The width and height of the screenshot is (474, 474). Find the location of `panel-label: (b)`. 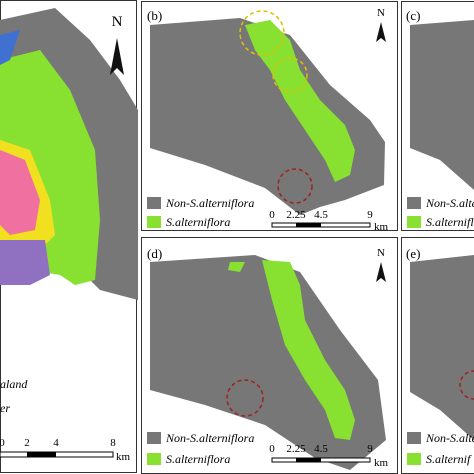

panel-label: (b) is located at coordinates (154, 15).